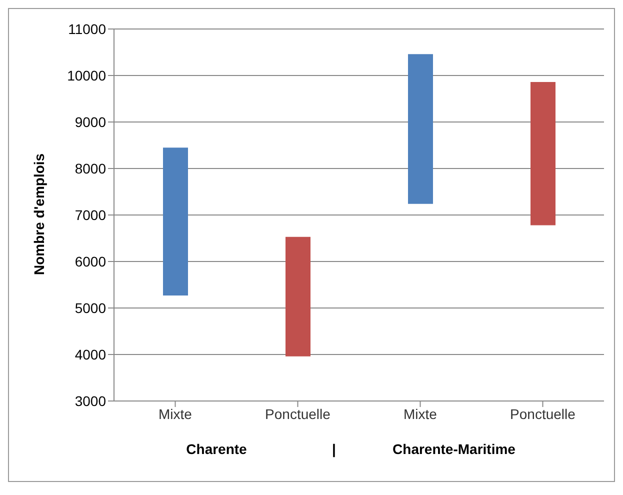 This screenshot has height=495, width=623. Describe the element at coordinates (86, 75) in the screenshot. I see `y-tick-label: 10000` at that location.